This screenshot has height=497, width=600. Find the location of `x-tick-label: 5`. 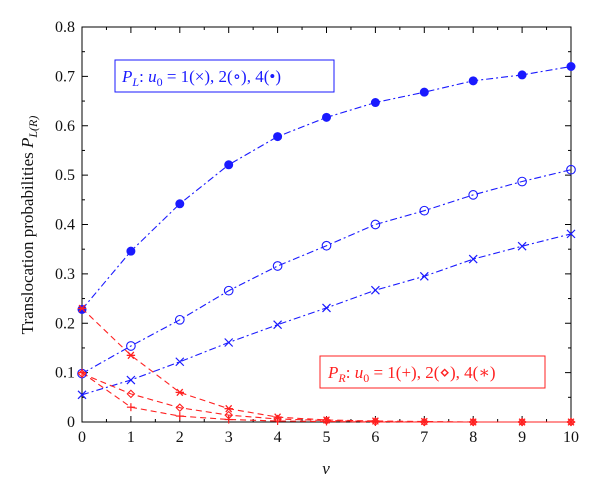

x-tick-label: 5 is located at coordinates (327, 437).